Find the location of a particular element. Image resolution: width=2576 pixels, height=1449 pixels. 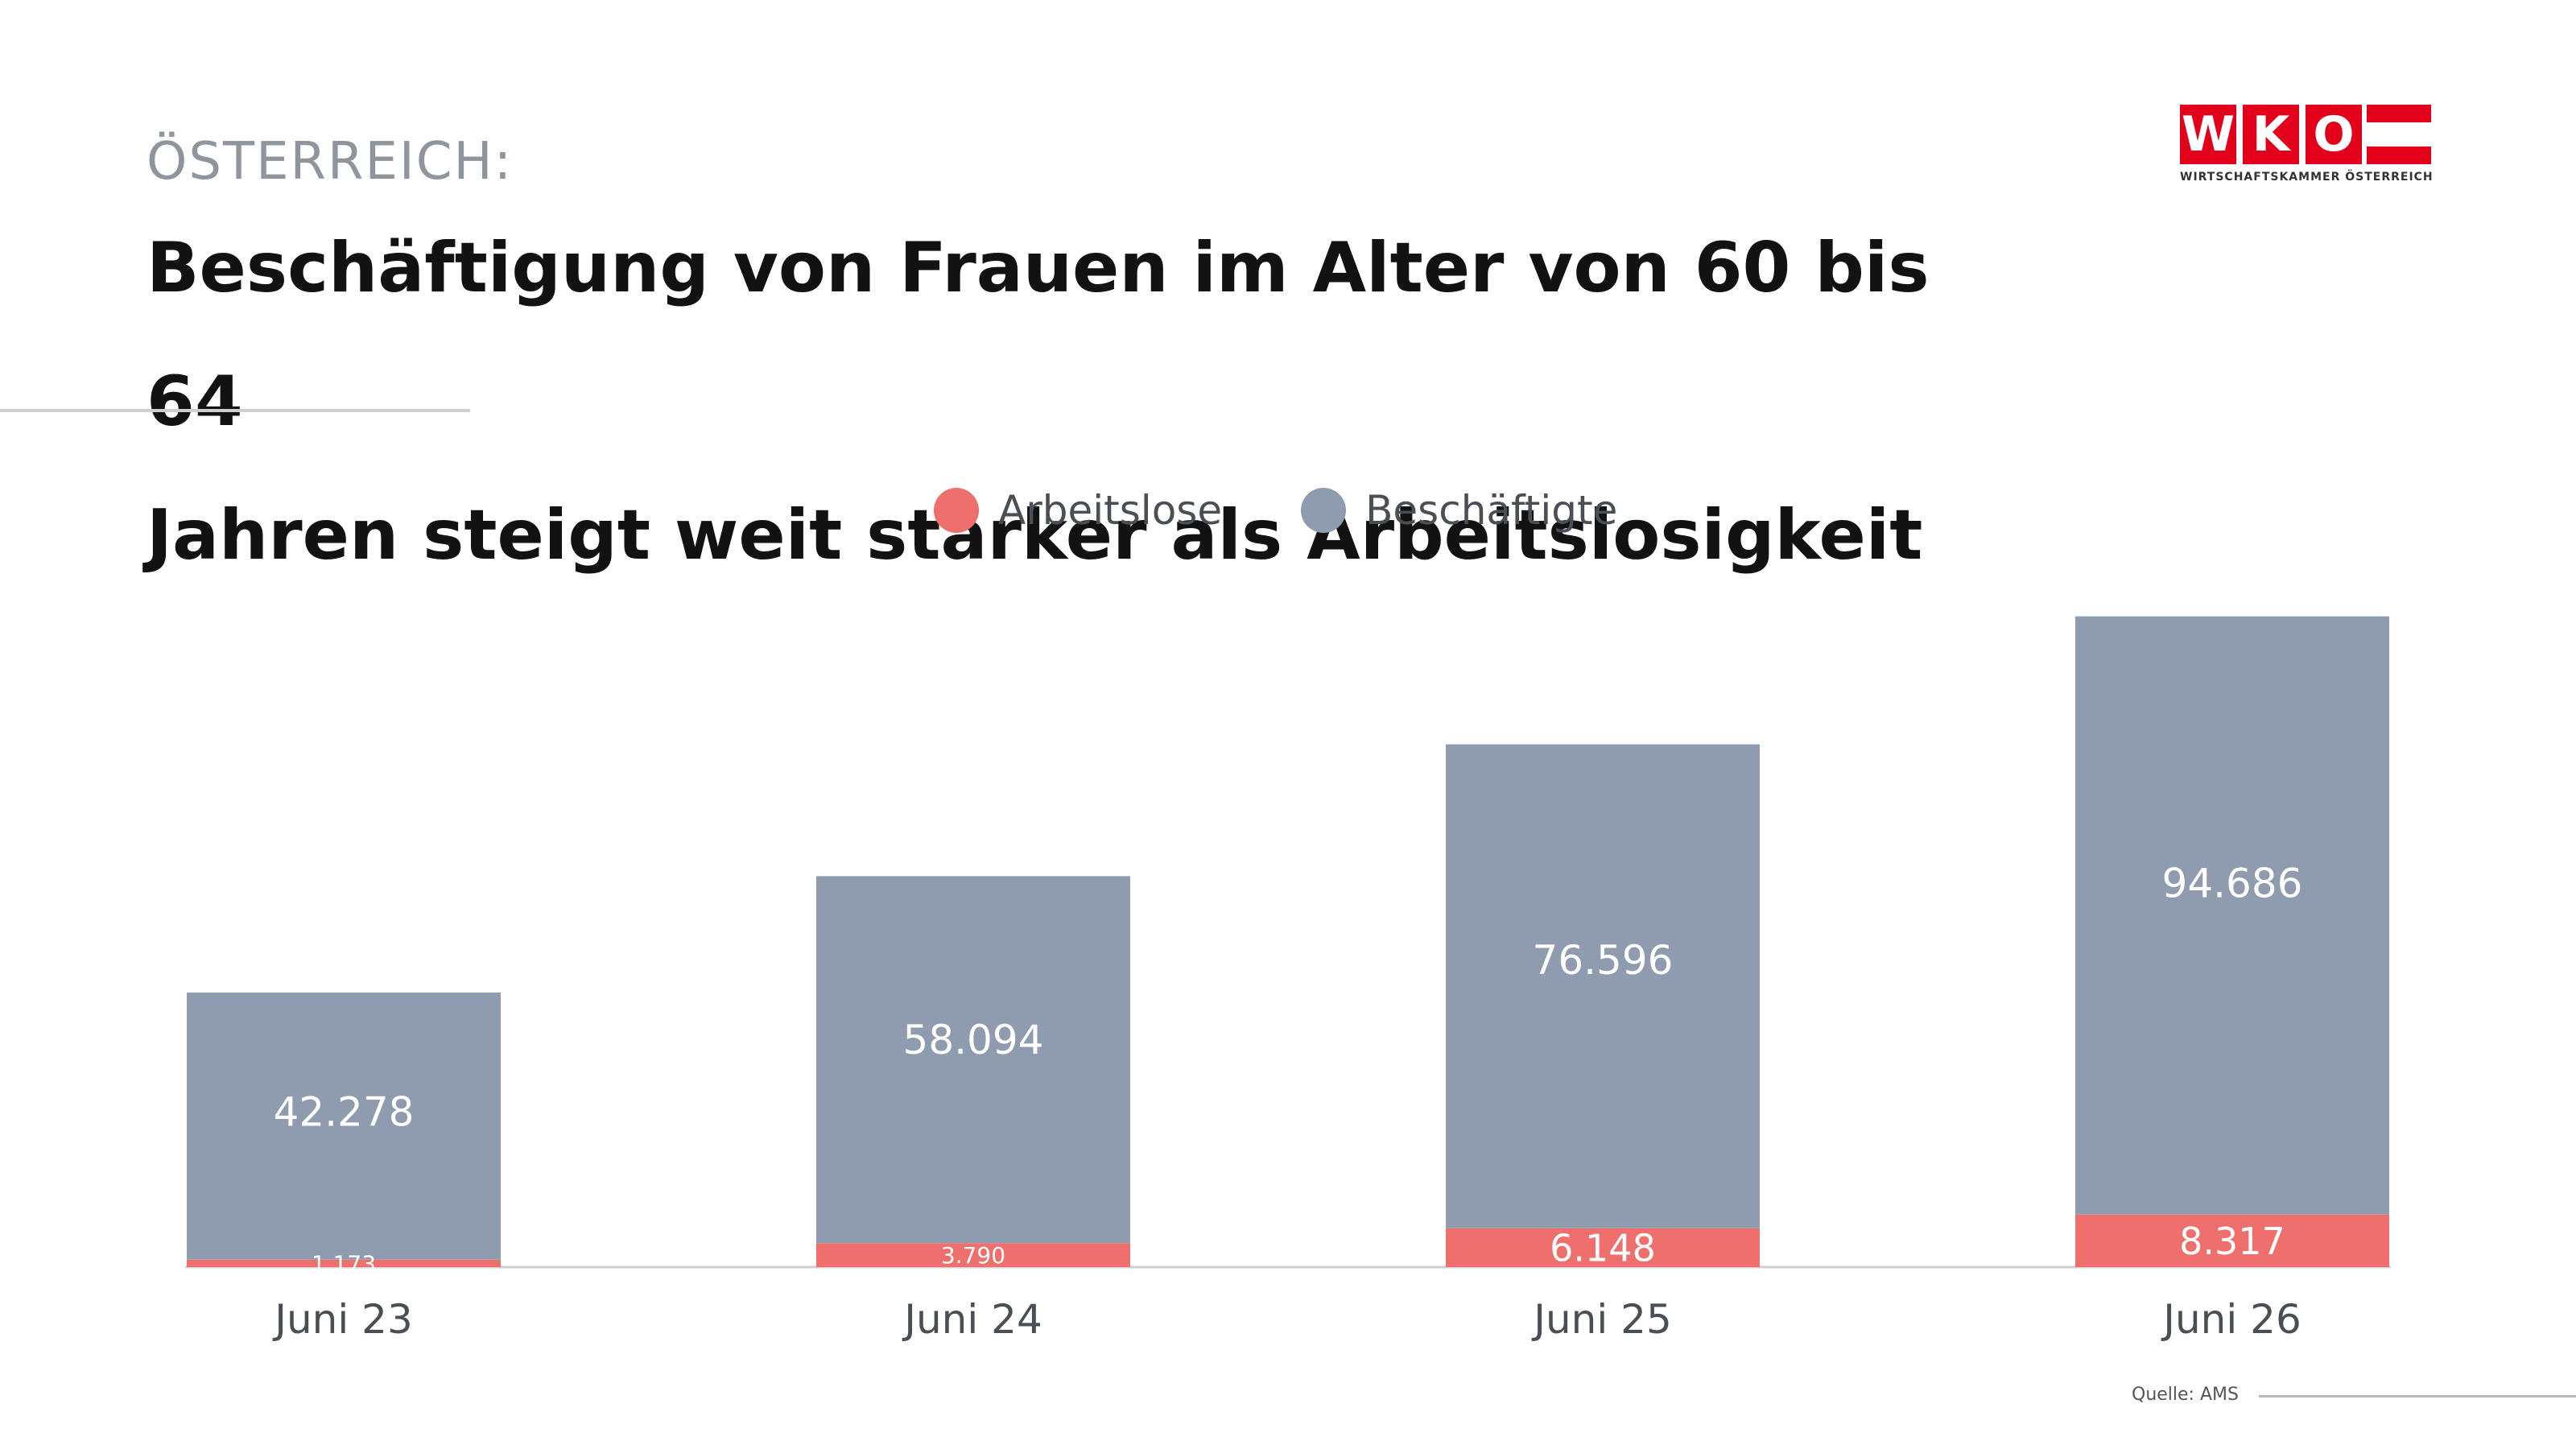

logo-flag-stripe-bottom is located at coordinates (2399, 155).